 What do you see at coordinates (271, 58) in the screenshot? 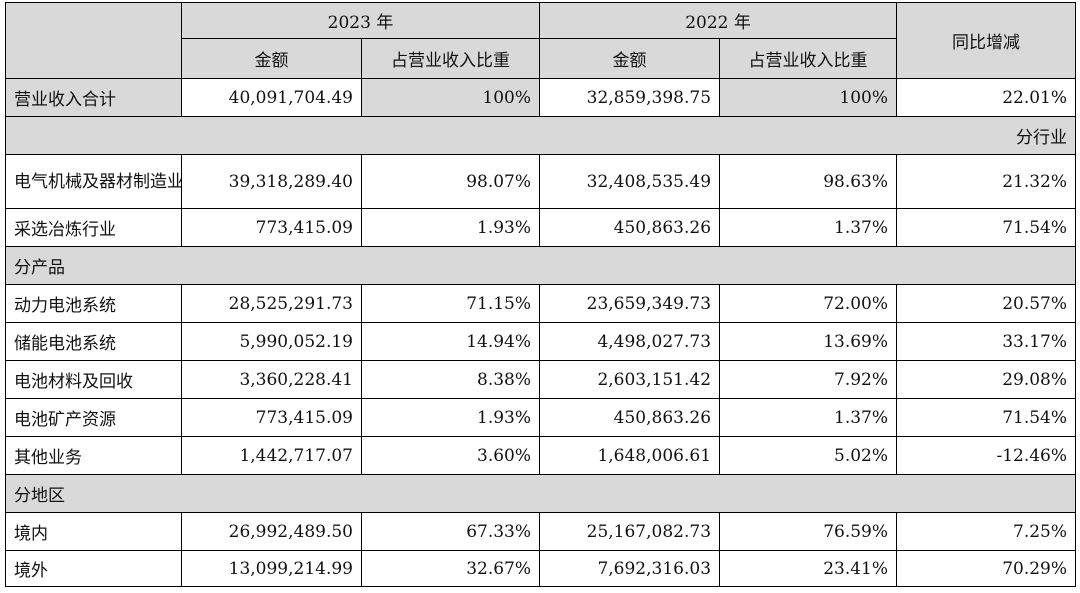
I see `header-amount-2023: 金额` at bounding box center [271, 58].